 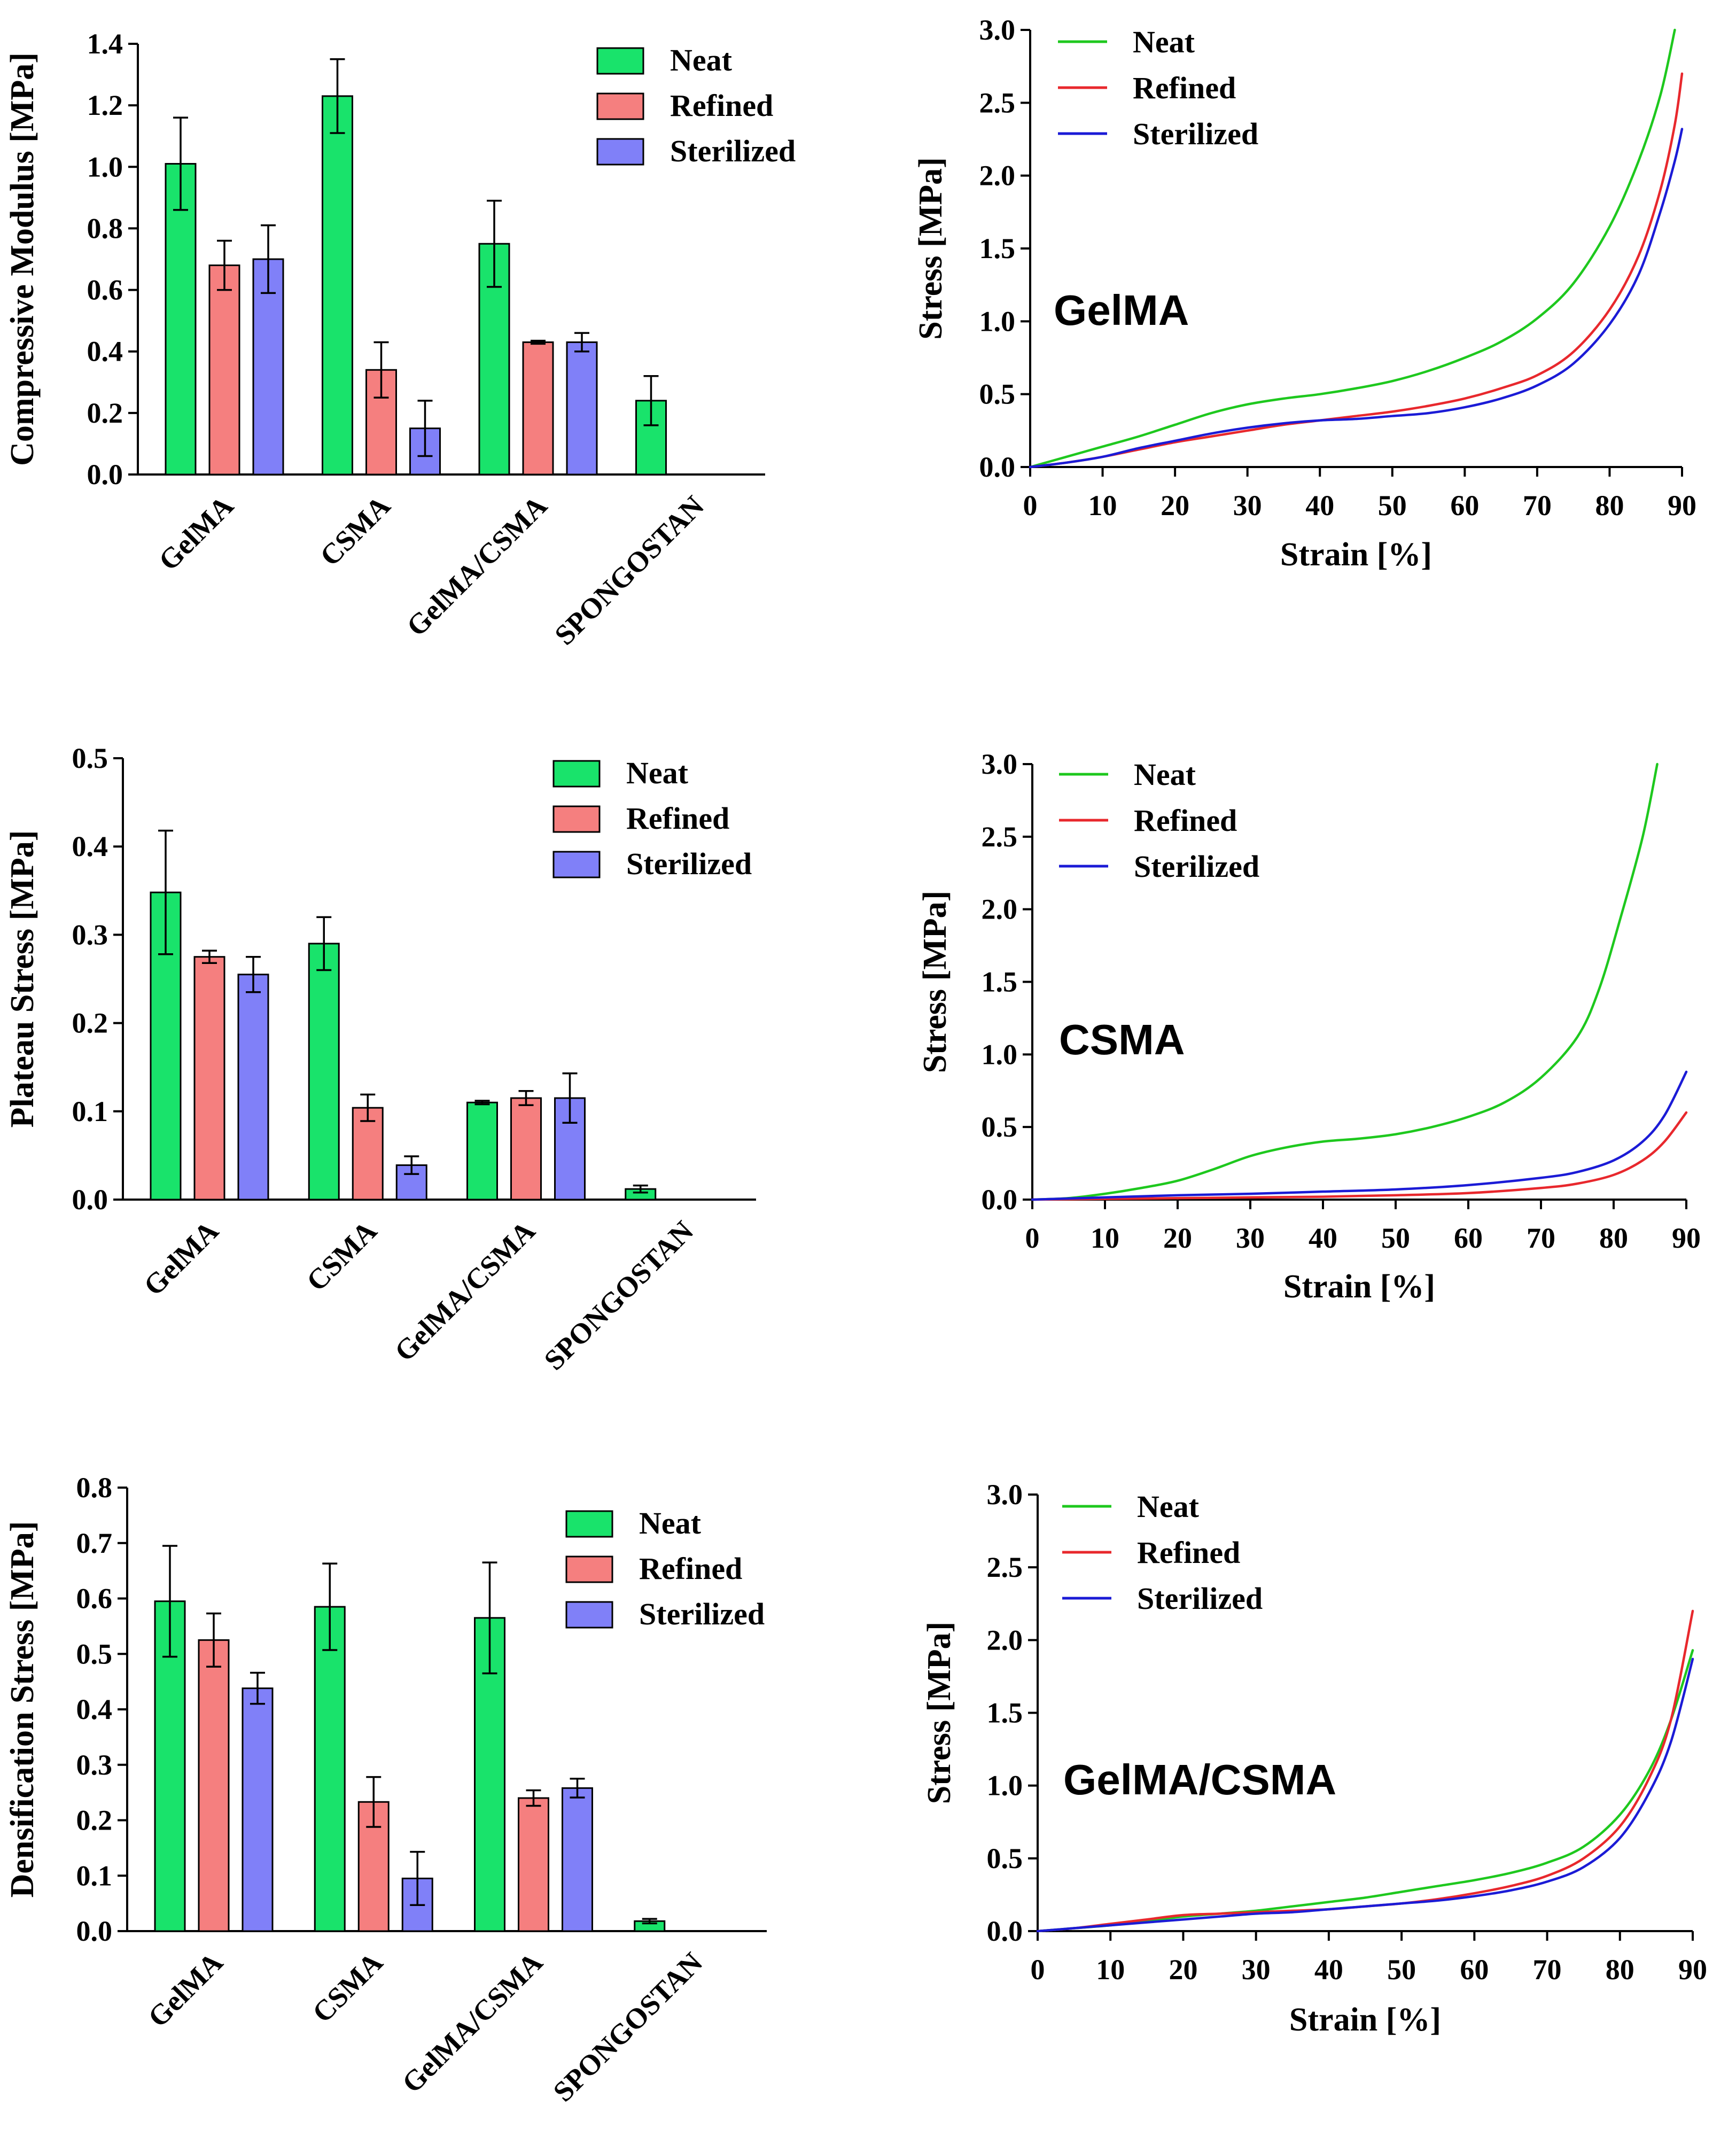 What do you see at coordinates (23, 979) in the screenshot?
I see `y-axis-title: Plateau Stress [MPa]` at bounding box center [23, 979].